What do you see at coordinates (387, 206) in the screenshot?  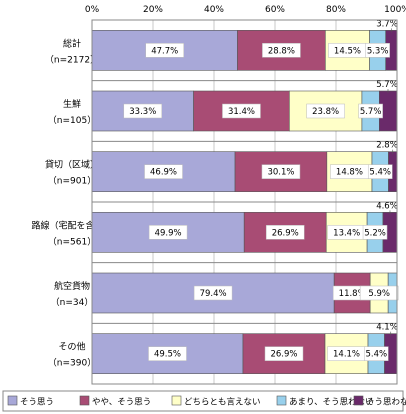 I see `value-label: 4.6%` at bounding box center [387, 206].